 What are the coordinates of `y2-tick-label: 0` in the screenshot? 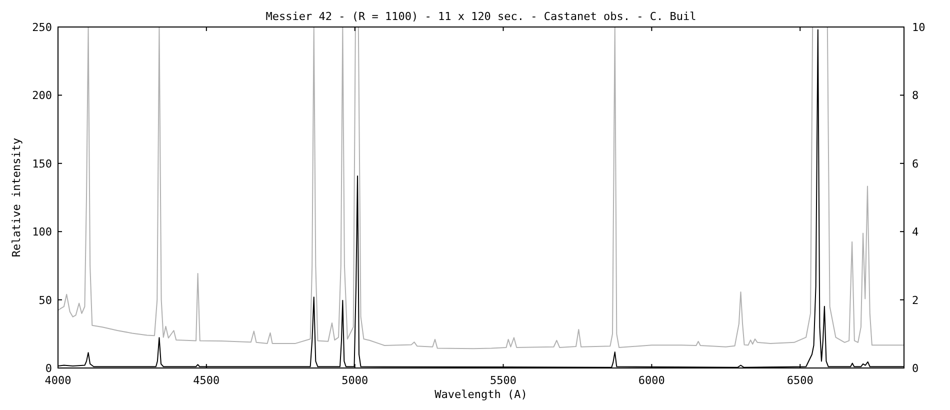 It's located at (915, 368).